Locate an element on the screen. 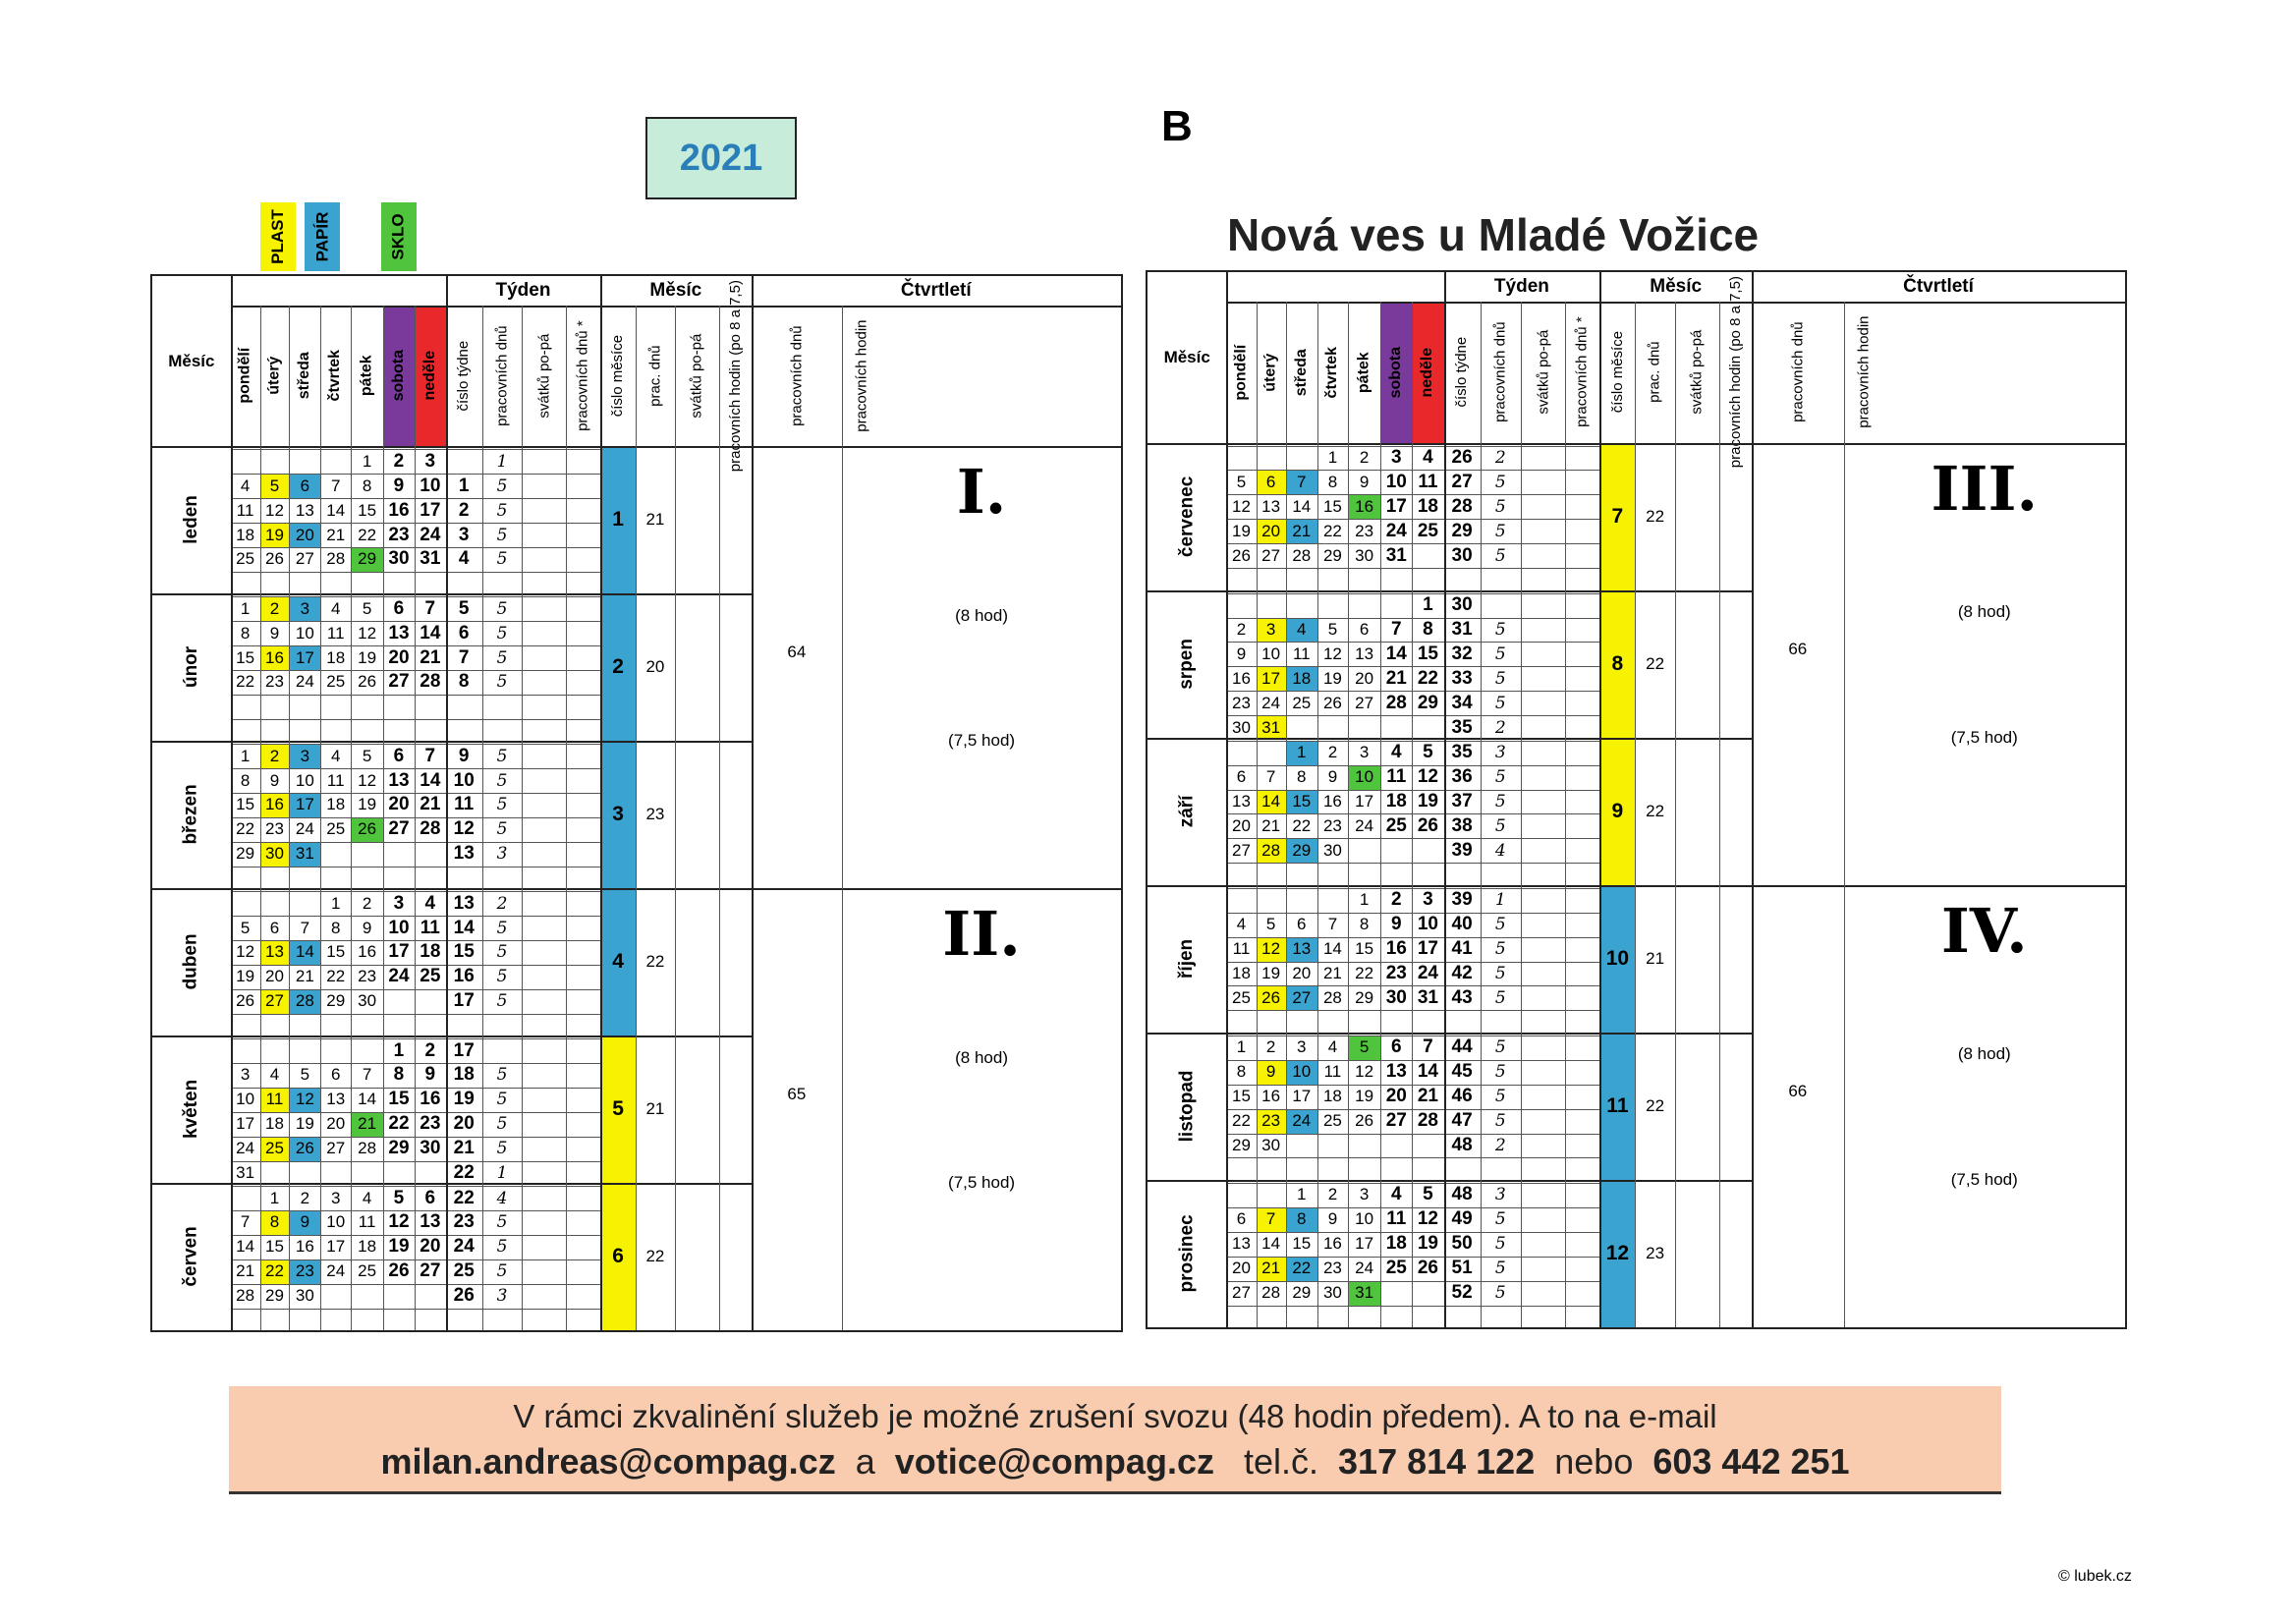 The image size is (2296, 1623). quarter-8h-0: (8 hod) is located at coordinates (981, 615).